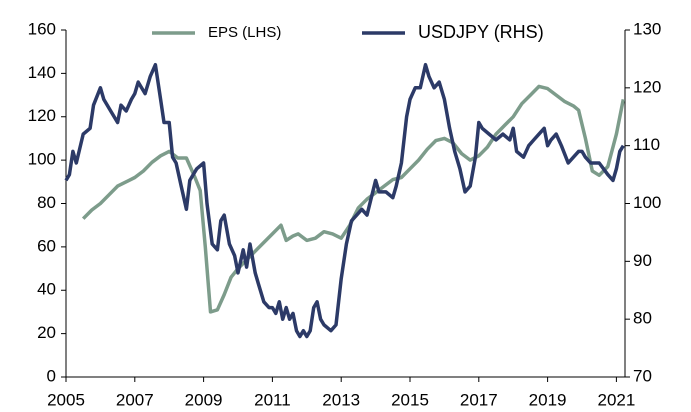 This screenshot has width=691, height=412. Describe the element at coordinates (51, 375) in the screenshot. I see `y-tick-label: 0` at that location.